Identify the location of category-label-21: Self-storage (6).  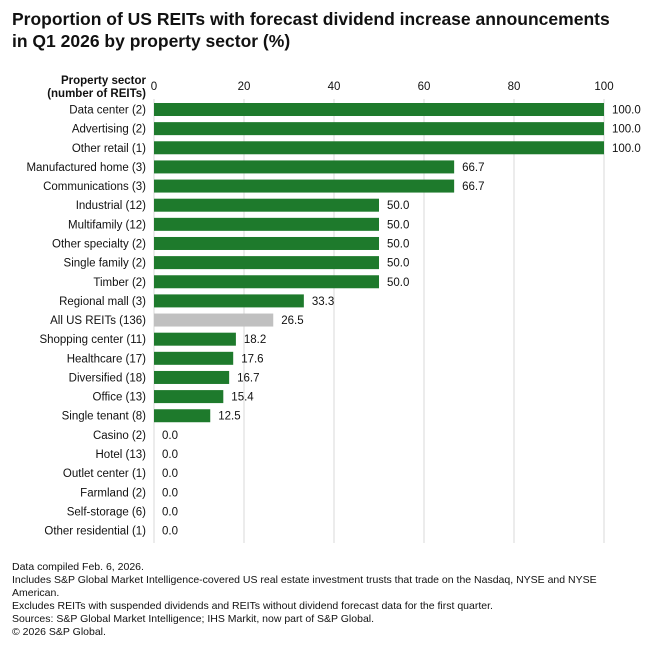
(106, 512).